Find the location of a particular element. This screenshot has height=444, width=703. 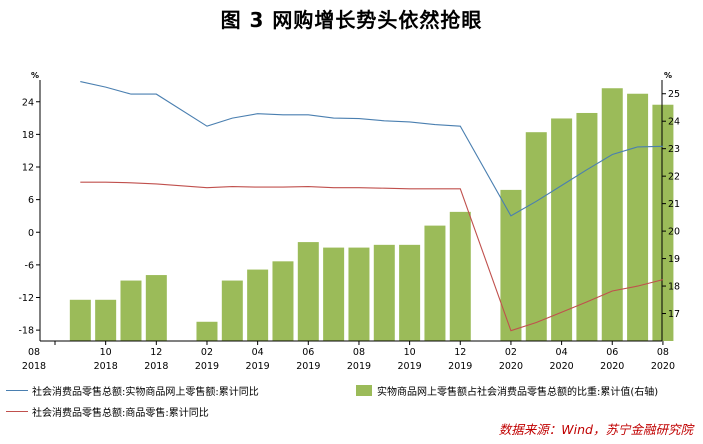

chart-title: 图 3 网购增长势头依然抢眼 is located at coordinates (351, 20).